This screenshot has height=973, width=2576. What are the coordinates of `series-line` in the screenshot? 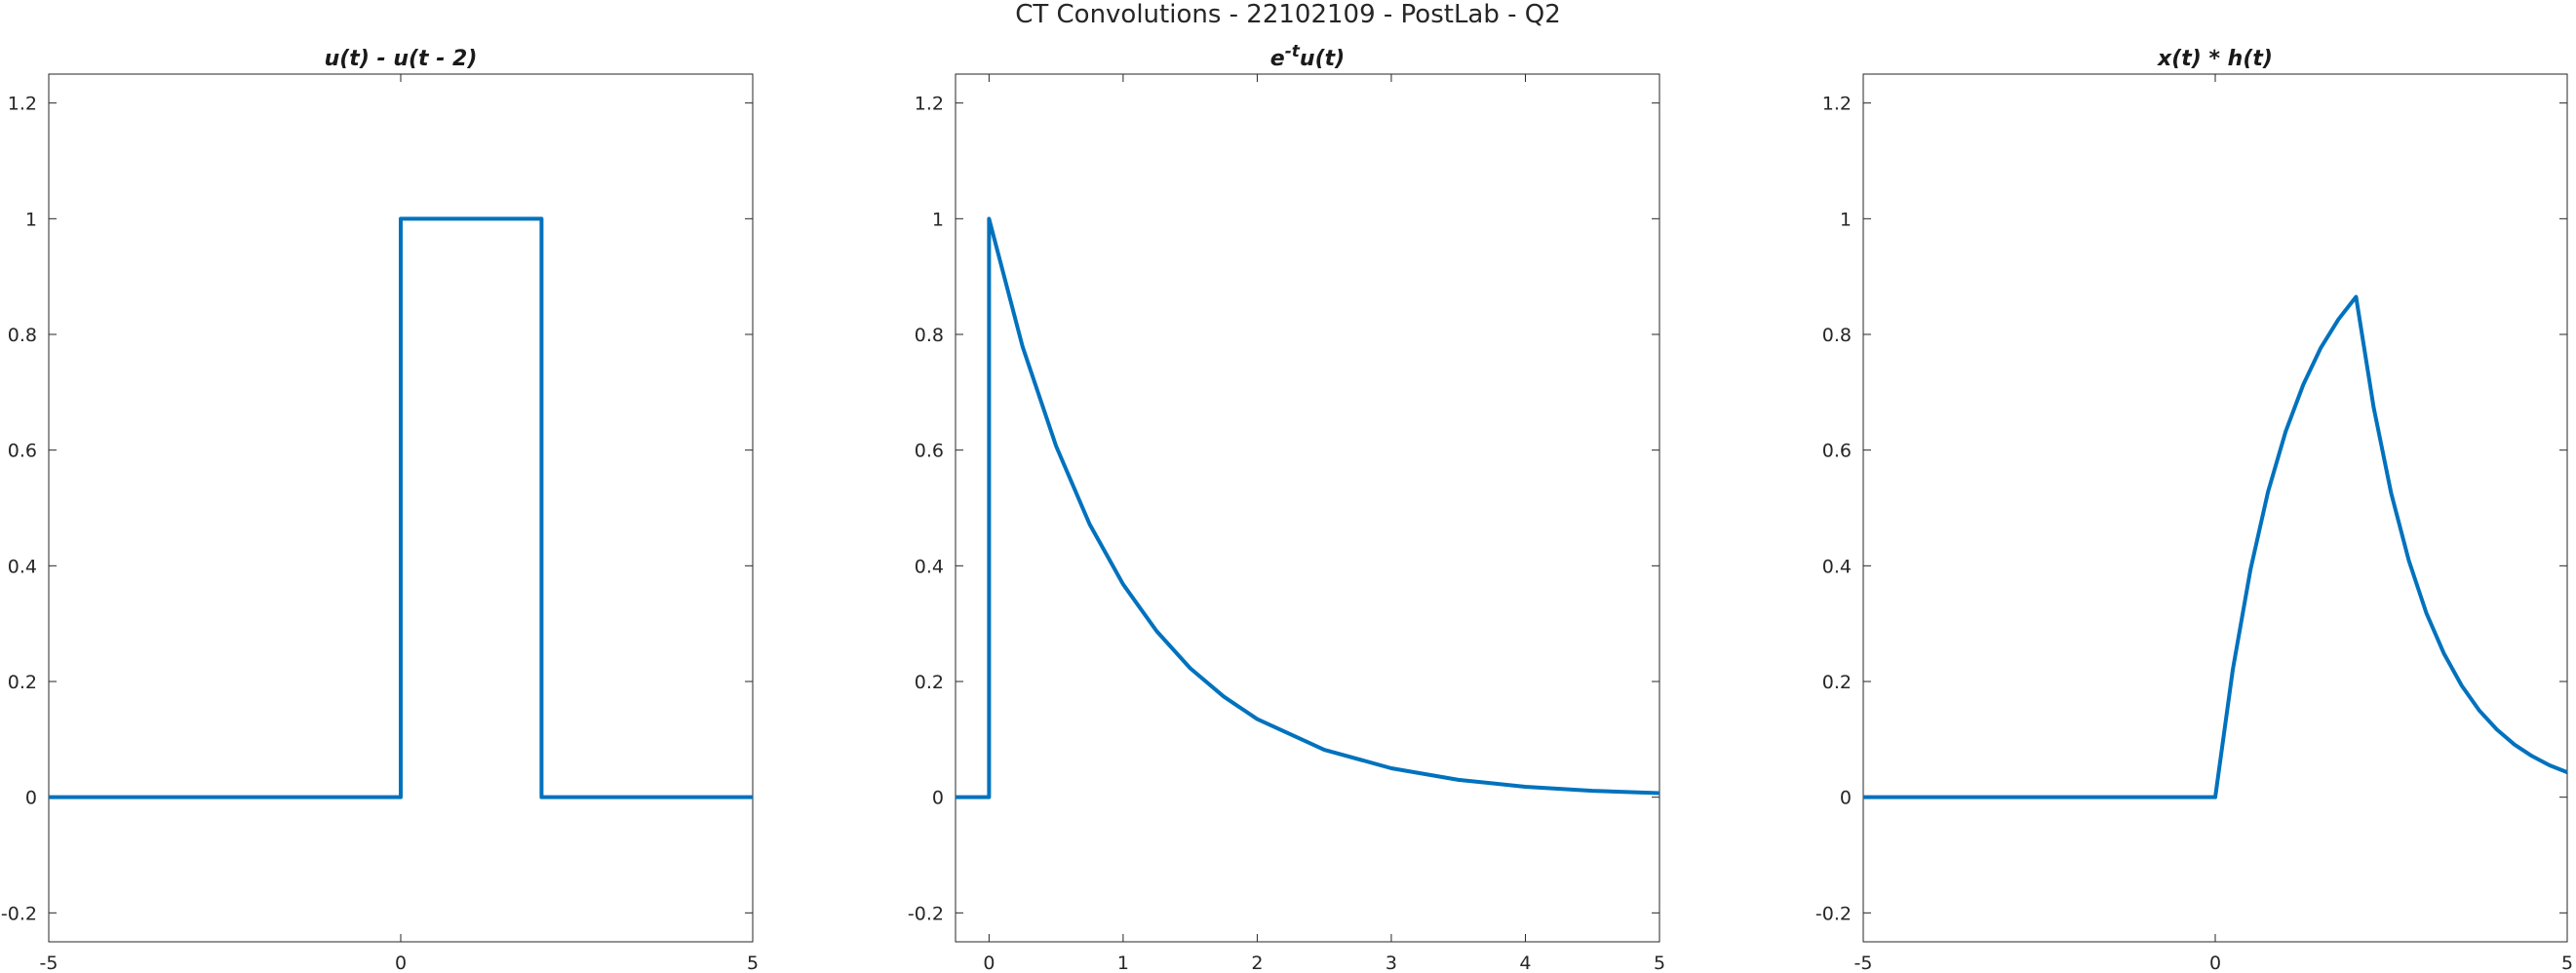 It's located at (2215, 547).